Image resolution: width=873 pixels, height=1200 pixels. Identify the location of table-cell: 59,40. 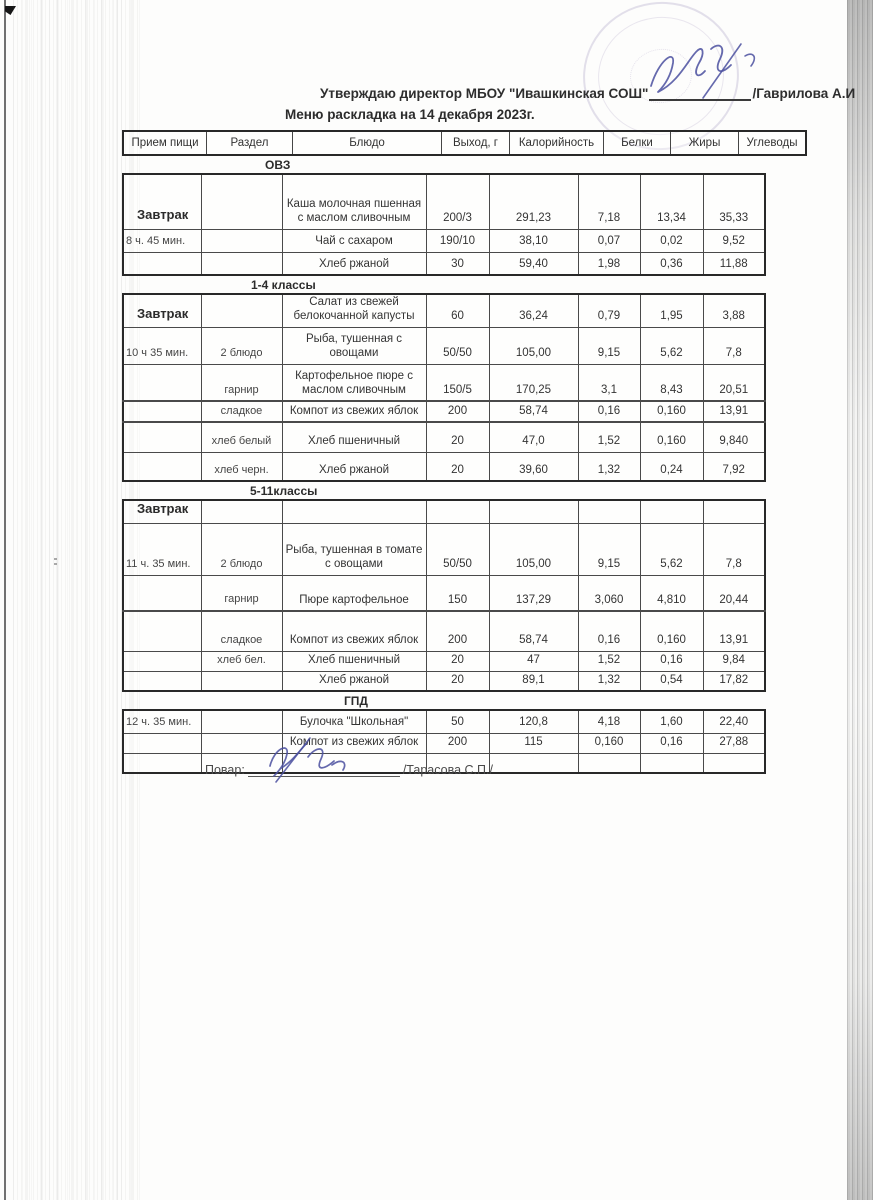
(533, 263).